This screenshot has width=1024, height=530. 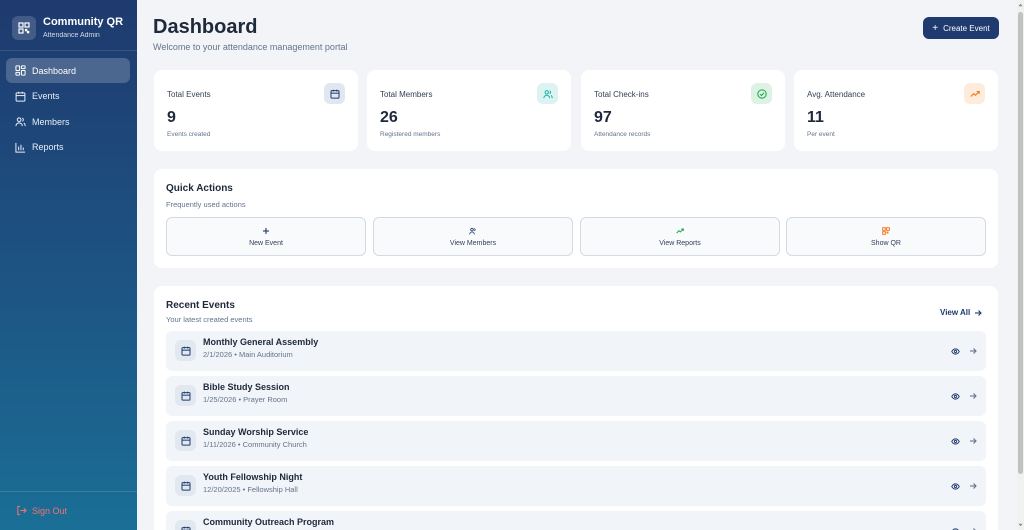 I want to click on event-title: Bible Study Session, so click(x=246, y=387).